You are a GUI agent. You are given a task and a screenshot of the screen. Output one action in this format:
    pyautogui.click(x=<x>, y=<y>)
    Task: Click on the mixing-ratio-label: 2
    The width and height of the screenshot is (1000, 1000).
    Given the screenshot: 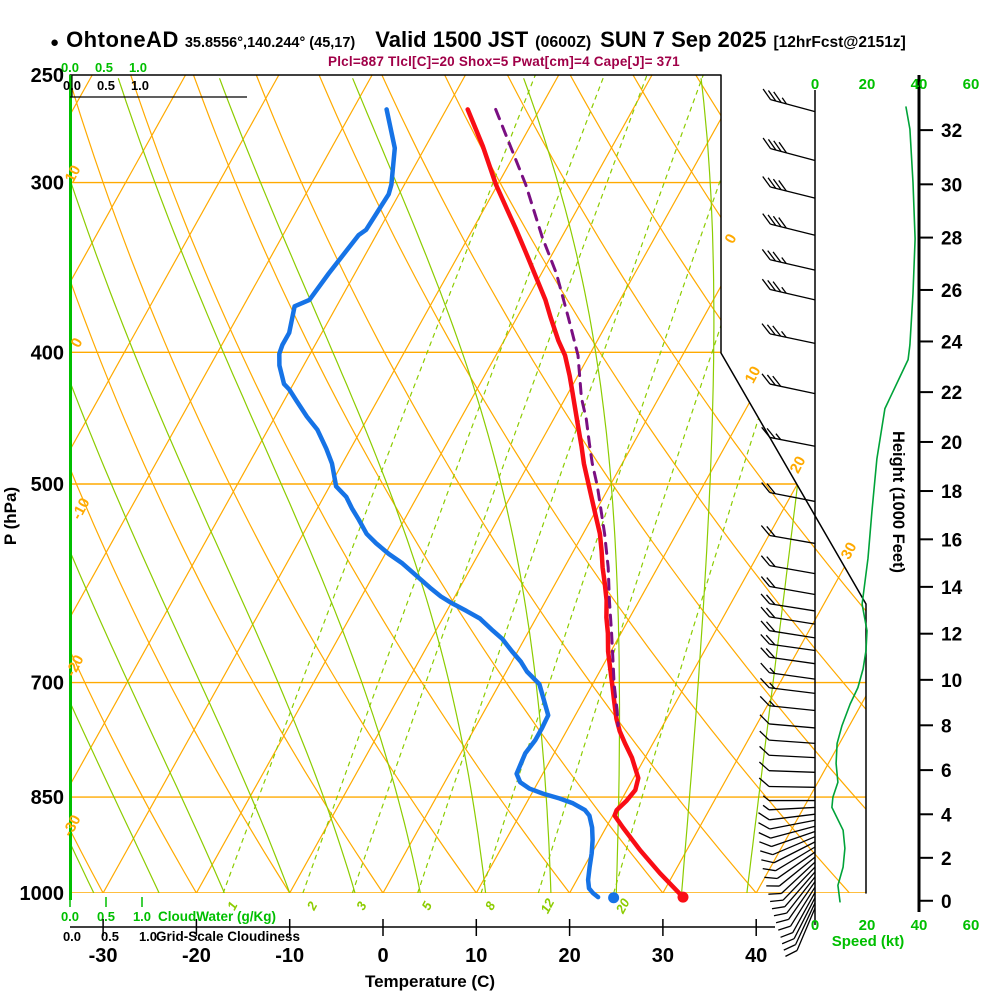 What is the action you would take?
    pyautogui.click(x=311, y=905)
    